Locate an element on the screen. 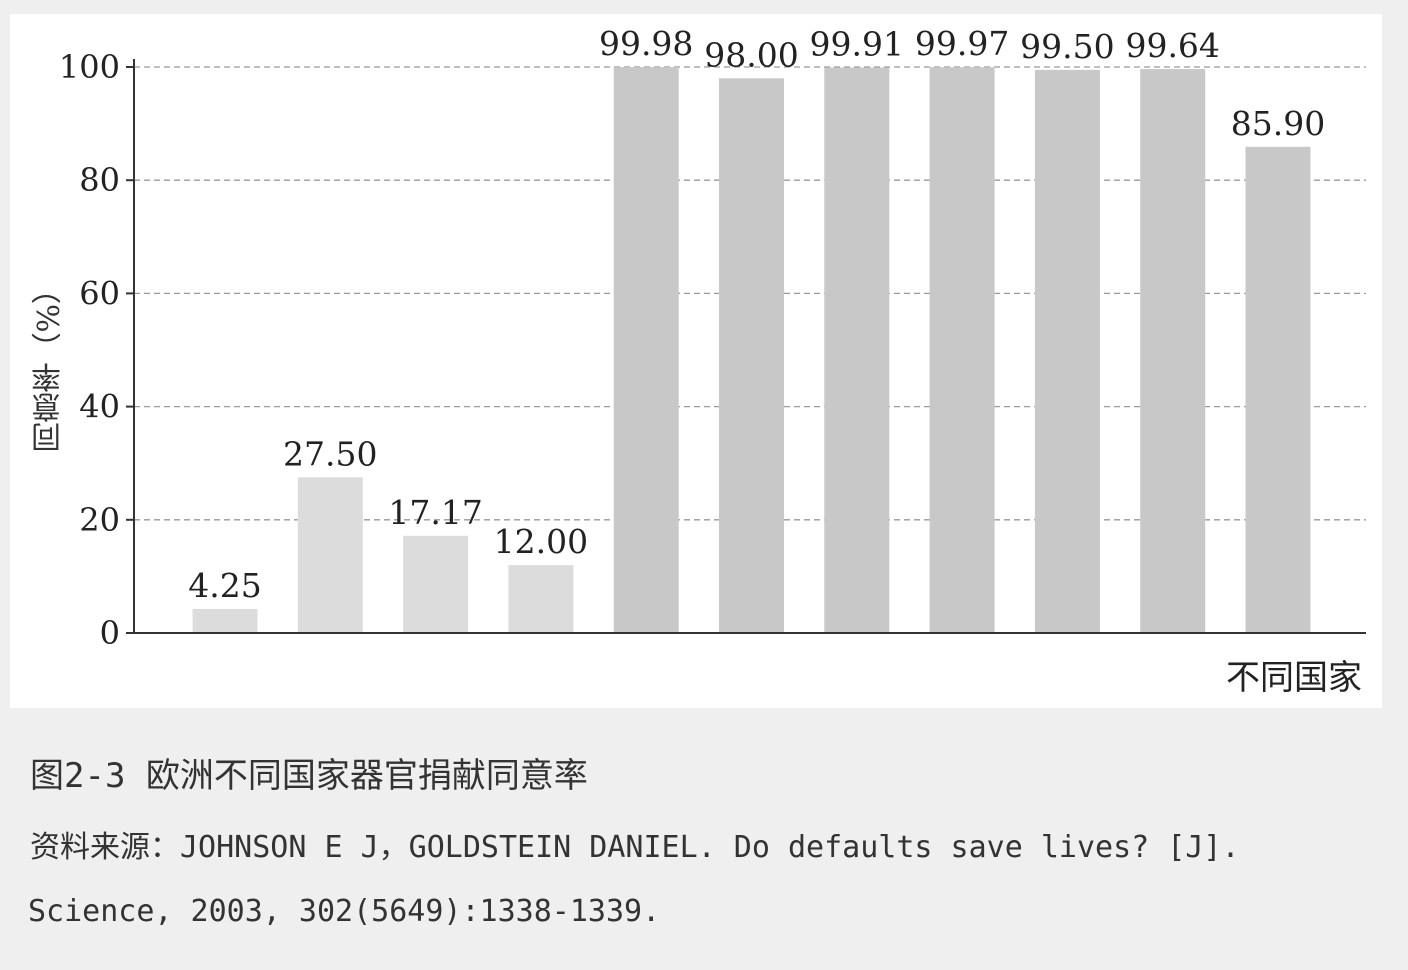 The image size is (1408, 970). source-citation-line-2: Science, 2003, 302(5649):1338-1339. is located at coordinates (344, 911).